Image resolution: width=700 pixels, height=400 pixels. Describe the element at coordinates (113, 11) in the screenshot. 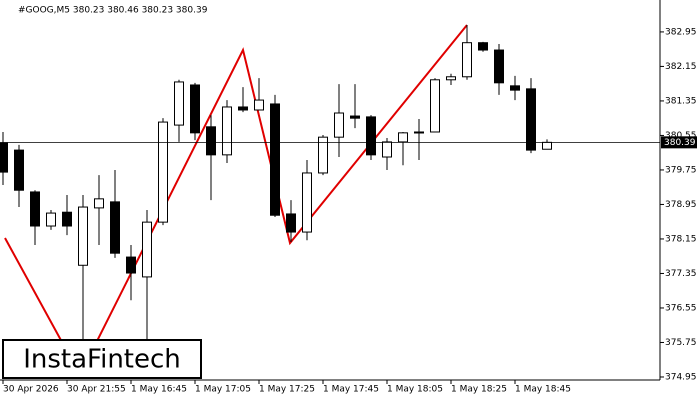

I see `chart-title: #GOOG,M5 380.23 380.46 380.23 380.39` at that location.